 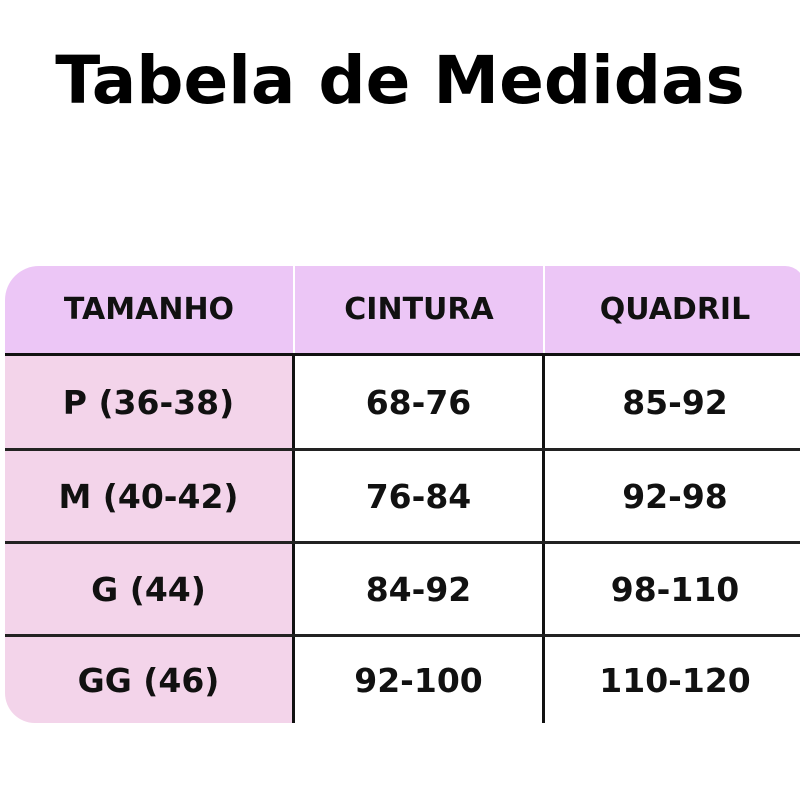 What do you see at coordinates (149, 309) in the screenshot?
I see `header-tamanho: TAMANHO` at bounding box center [149, 309].